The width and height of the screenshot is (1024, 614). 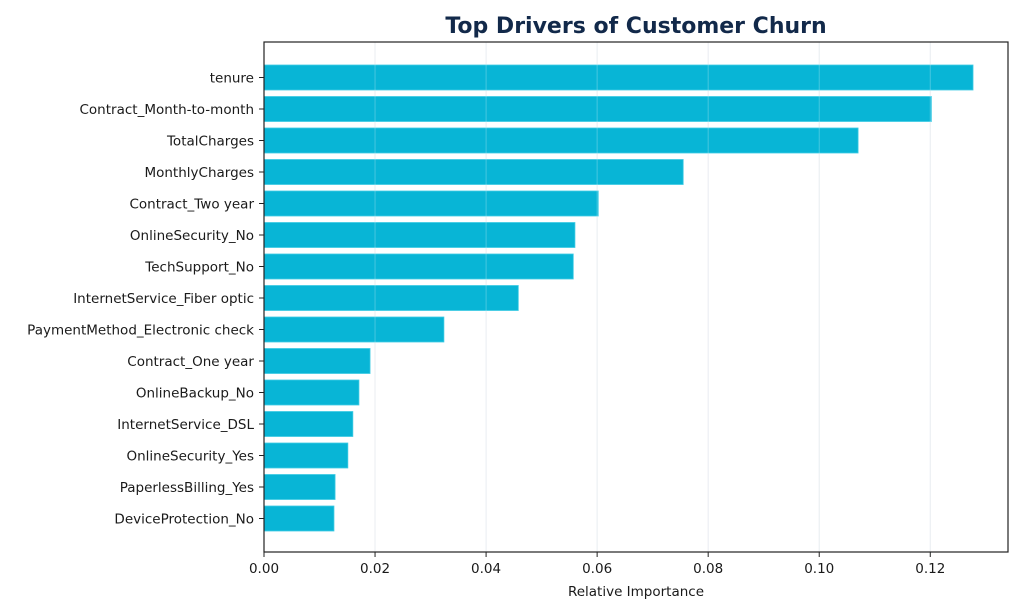 What do you see at coordinates (185, 425) in the screenshot?
I see `y-tick-label: InternetService_DSL` at bounding box center [185, 425].